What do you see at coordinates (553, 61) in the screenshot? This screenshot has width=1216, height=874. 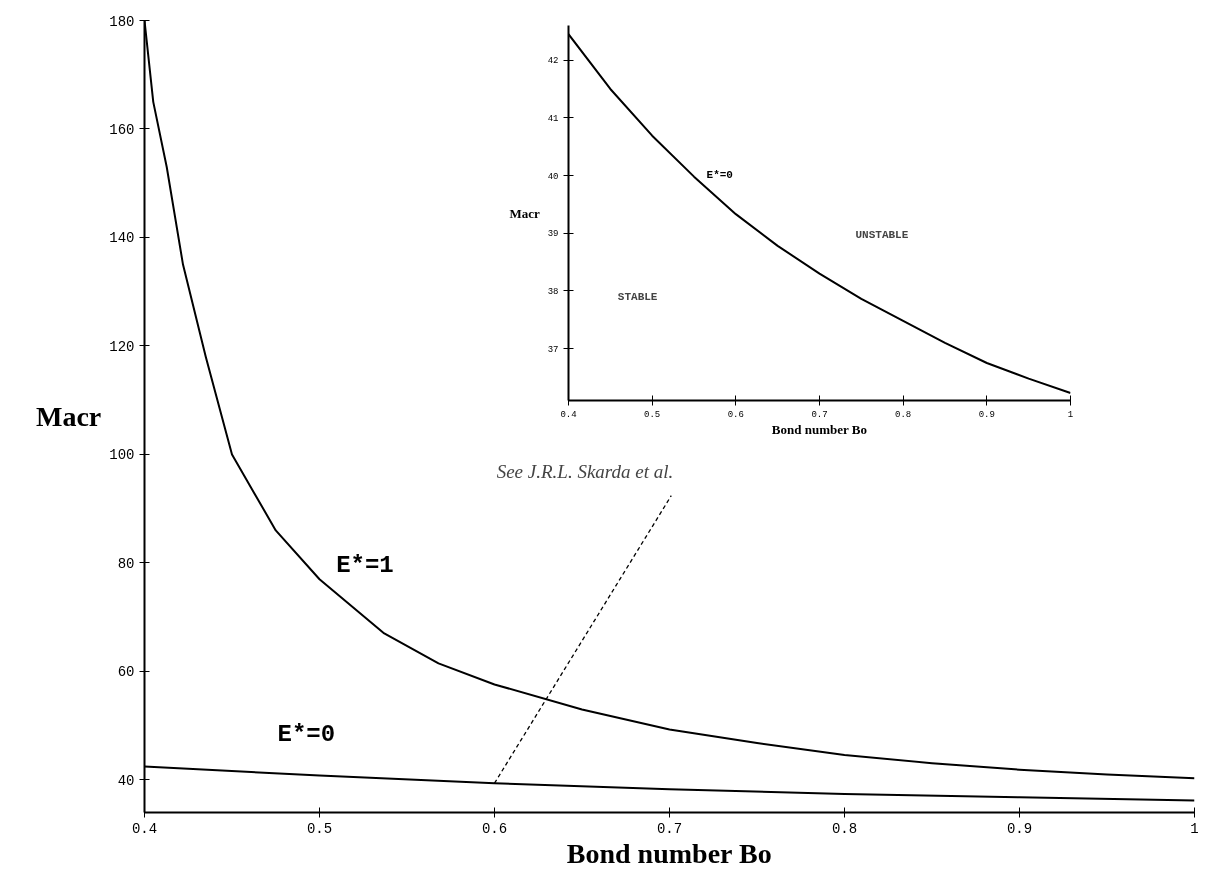 I see `y-tick-label: 42` at bounding box center [553, 61].